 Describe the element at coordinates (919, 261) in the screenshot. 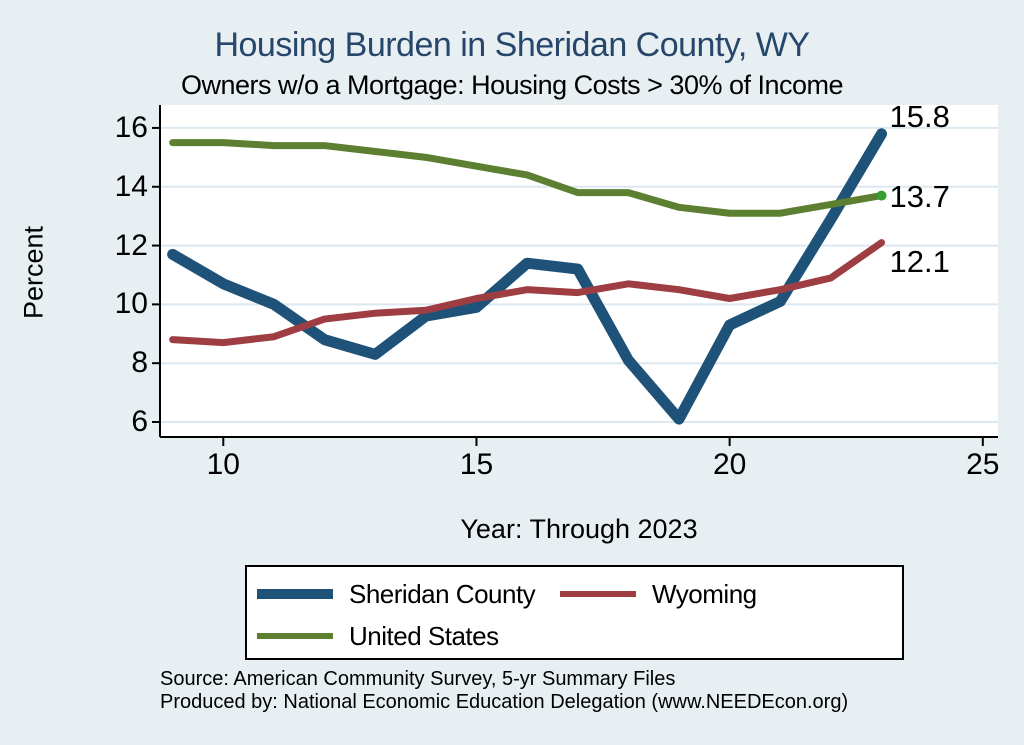

I see `end-label-wyoming: 12.1` at that location.